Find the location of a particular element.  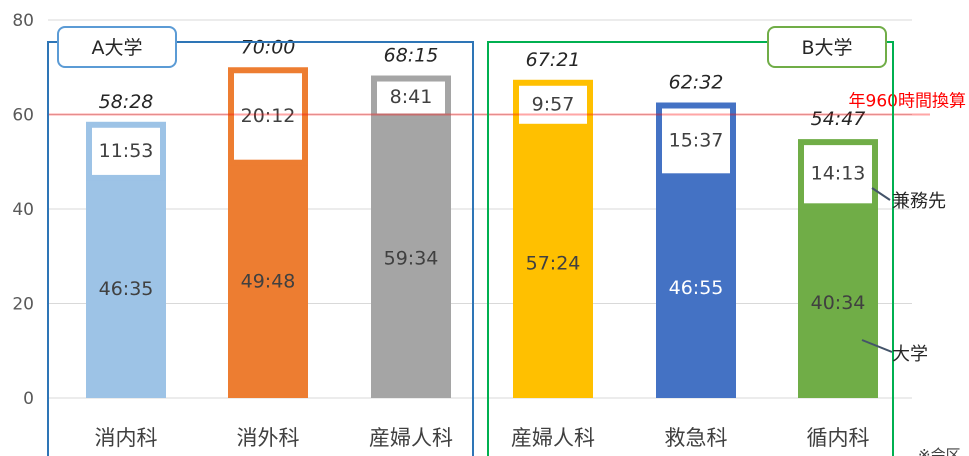

group-label: A大学 is located at coordinates (117, 48).